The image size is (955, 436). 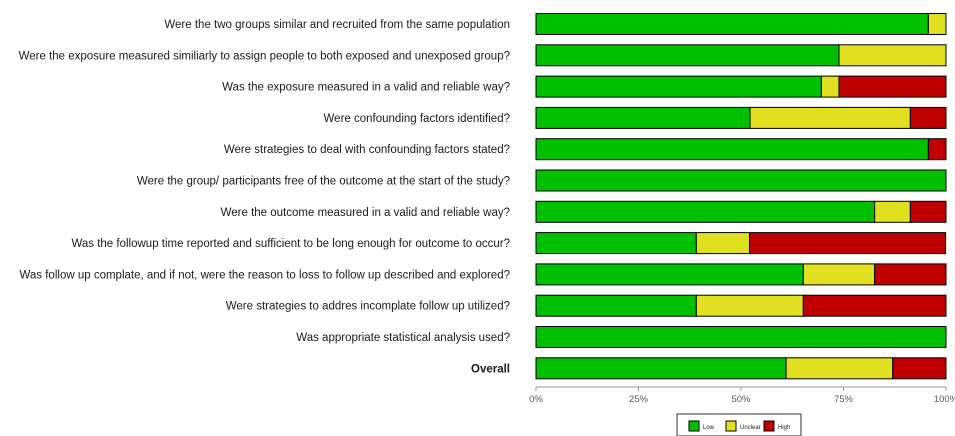 I want to click on x-axis: 0% 25% 50% 75% 100%, so click(x=742, y=395).